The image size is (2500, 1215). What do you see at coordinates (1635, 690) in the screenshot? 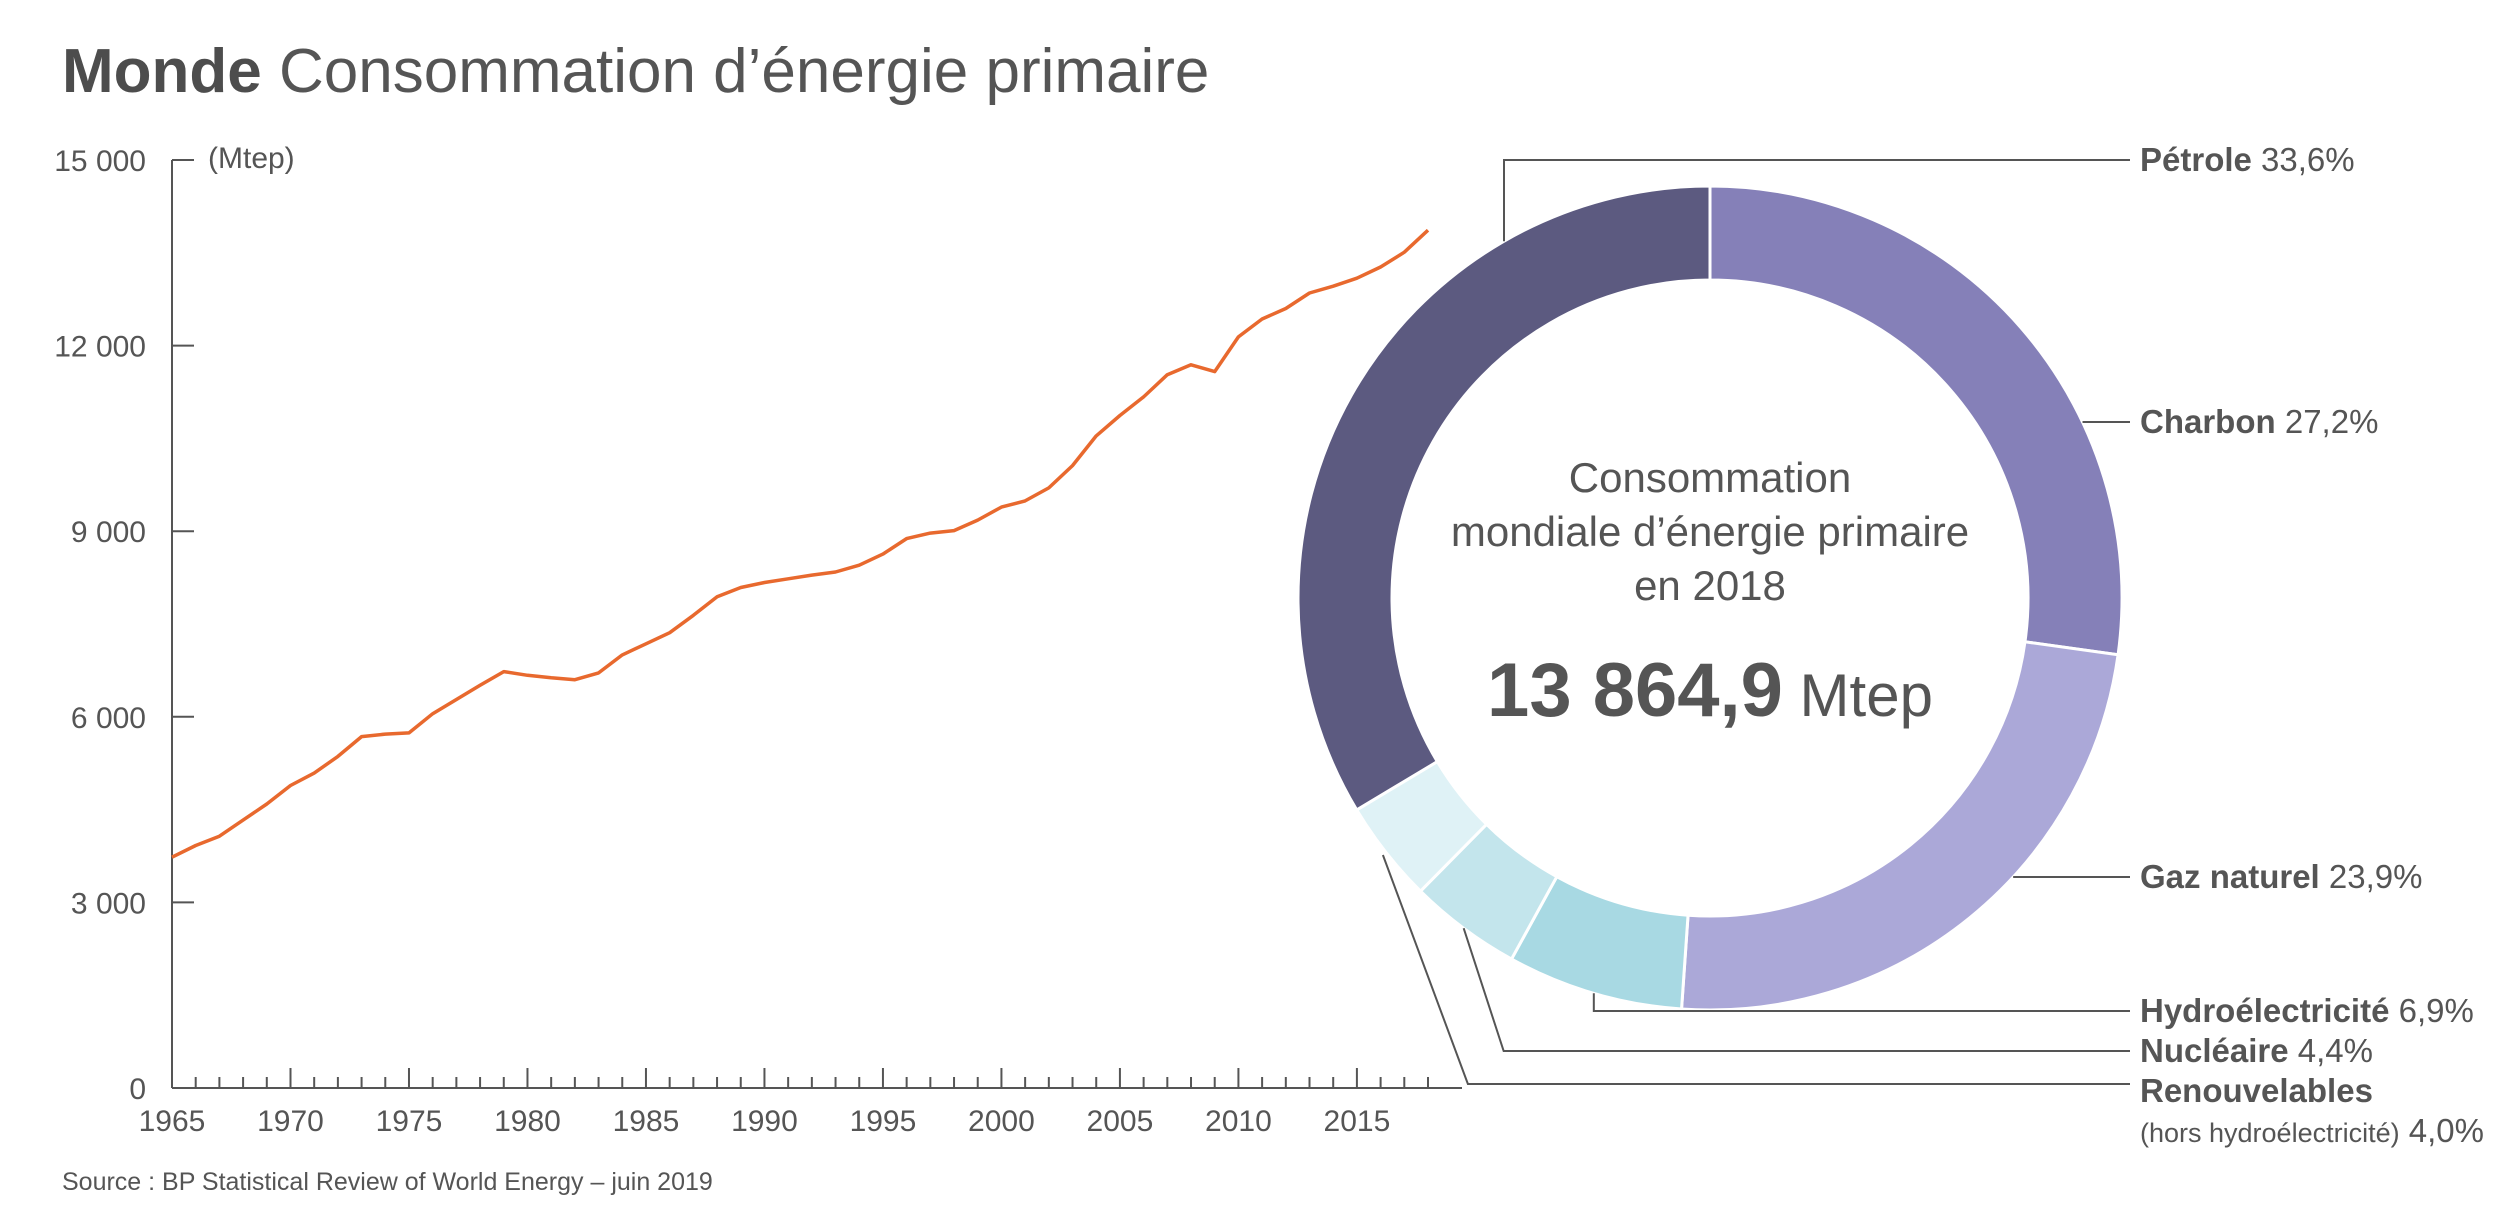
I see `donut-total-value: 13 864,9` at bounding box center [1635, 690].